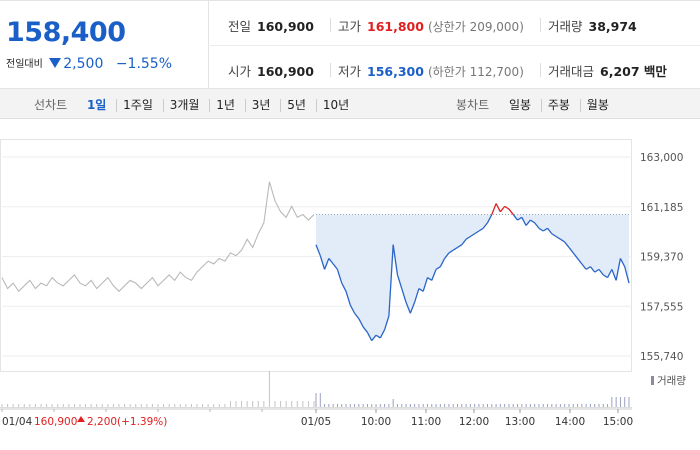 The image size is (700, 450). What do you see at coordinates (395, 71) in the screenshot?
I see `stat-value: 156,300` at bounding box center [395, 71].